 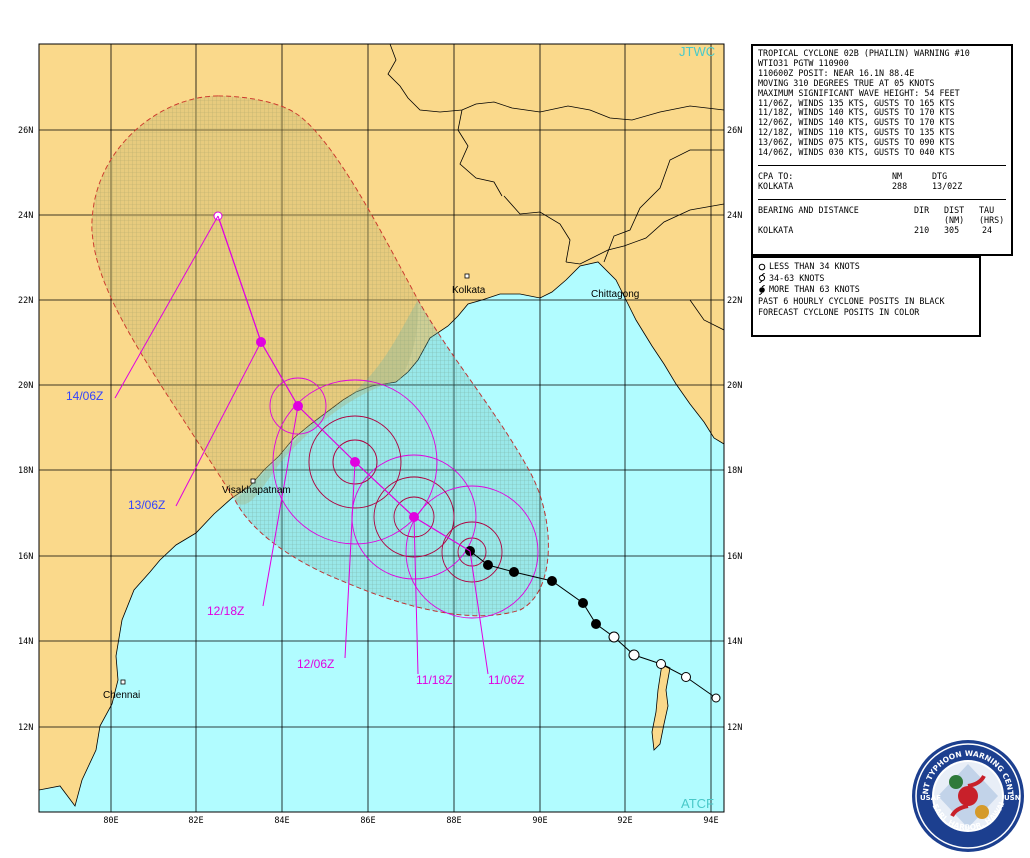 What do you see at coordinates (859, 92) in the screenshot?
I see `warning-wave-height: MAXIMUM SIGNIFICANT WAVE HEIGHT: 54 FEET` at bounding box center [859, 92].